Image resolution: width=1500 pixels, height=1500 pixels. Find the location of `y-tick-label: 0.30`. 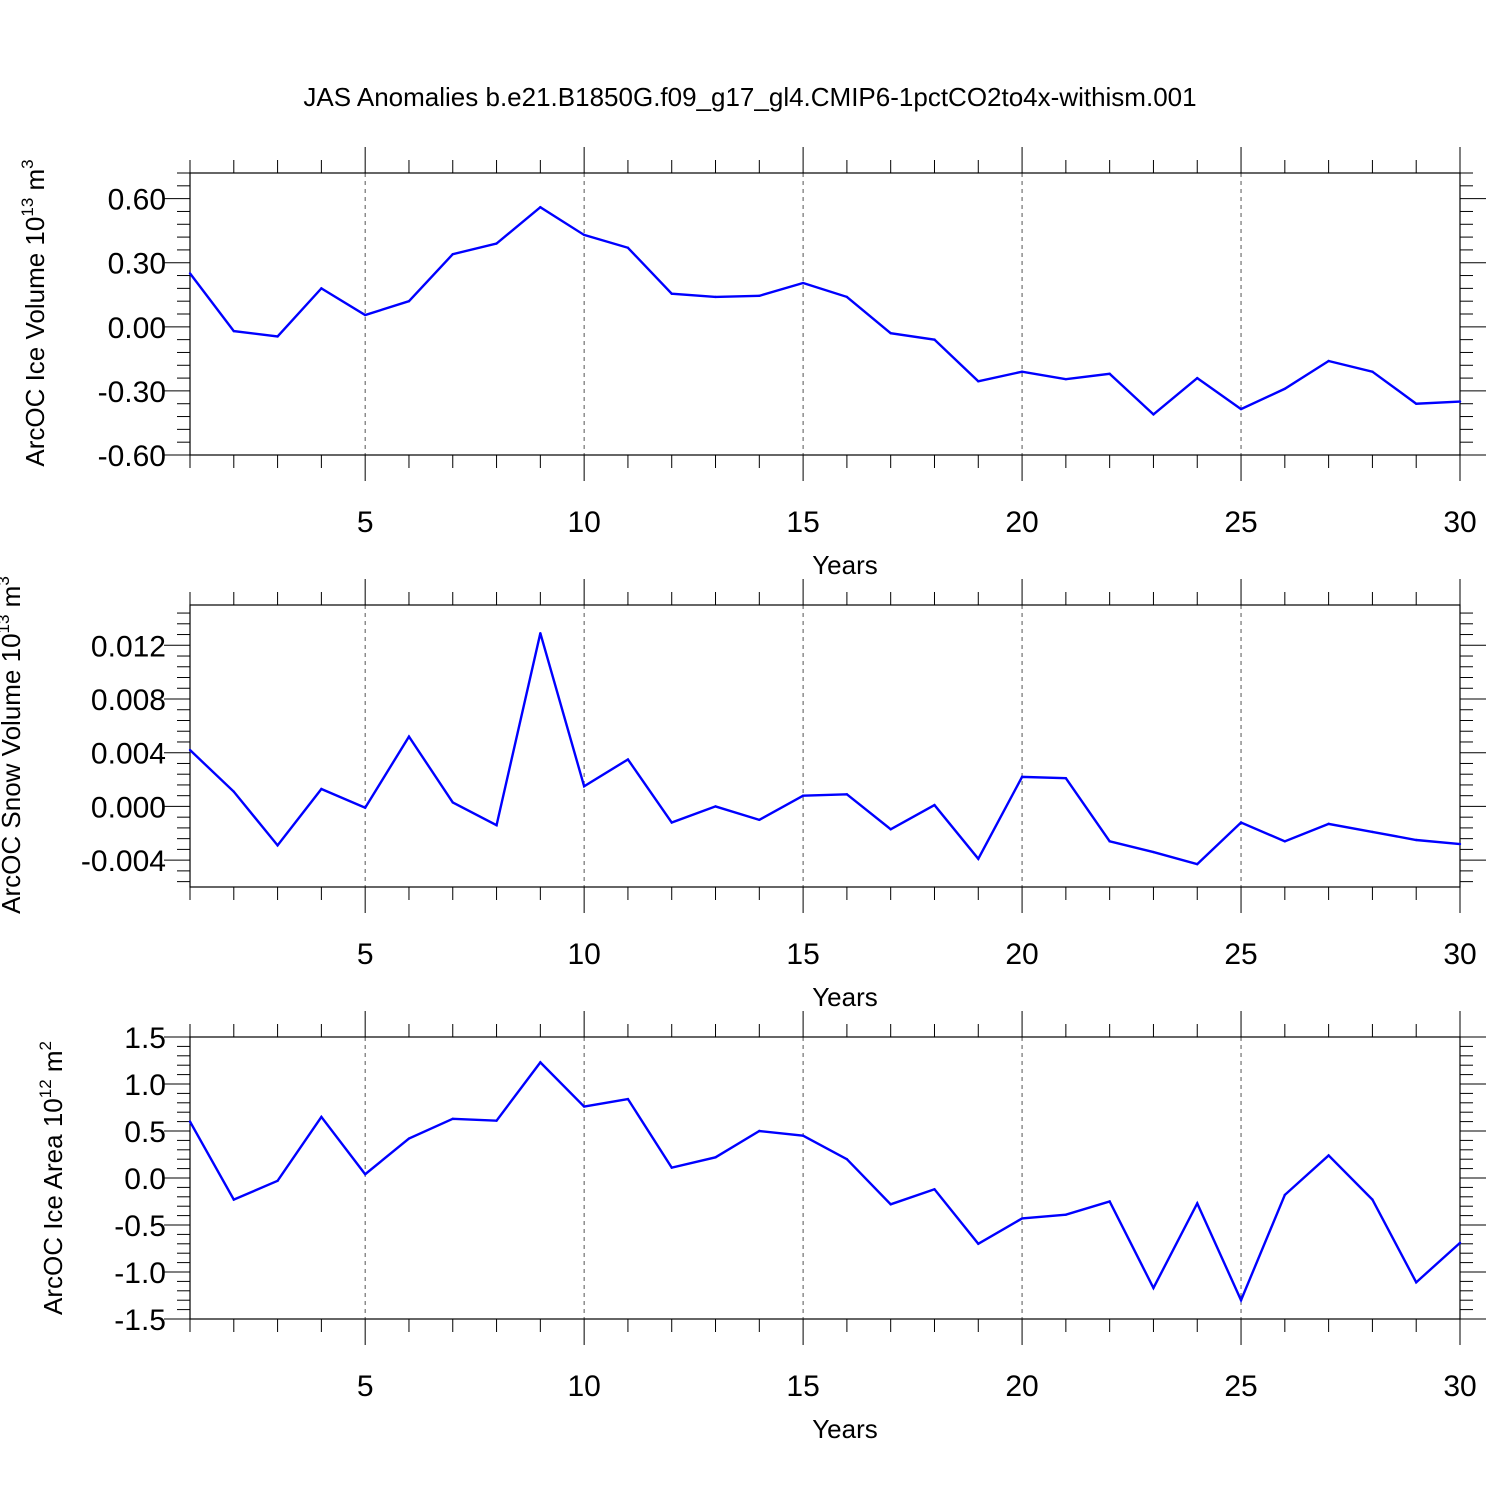

y-tick-label: 0.30 is located at coordinates (137, 264).